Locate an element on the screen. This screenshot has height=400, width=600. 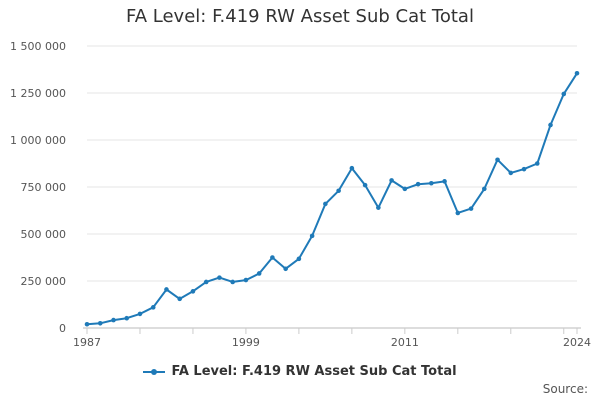
y-tick-label: 1 000 000 is located at coordinates (38, 140).